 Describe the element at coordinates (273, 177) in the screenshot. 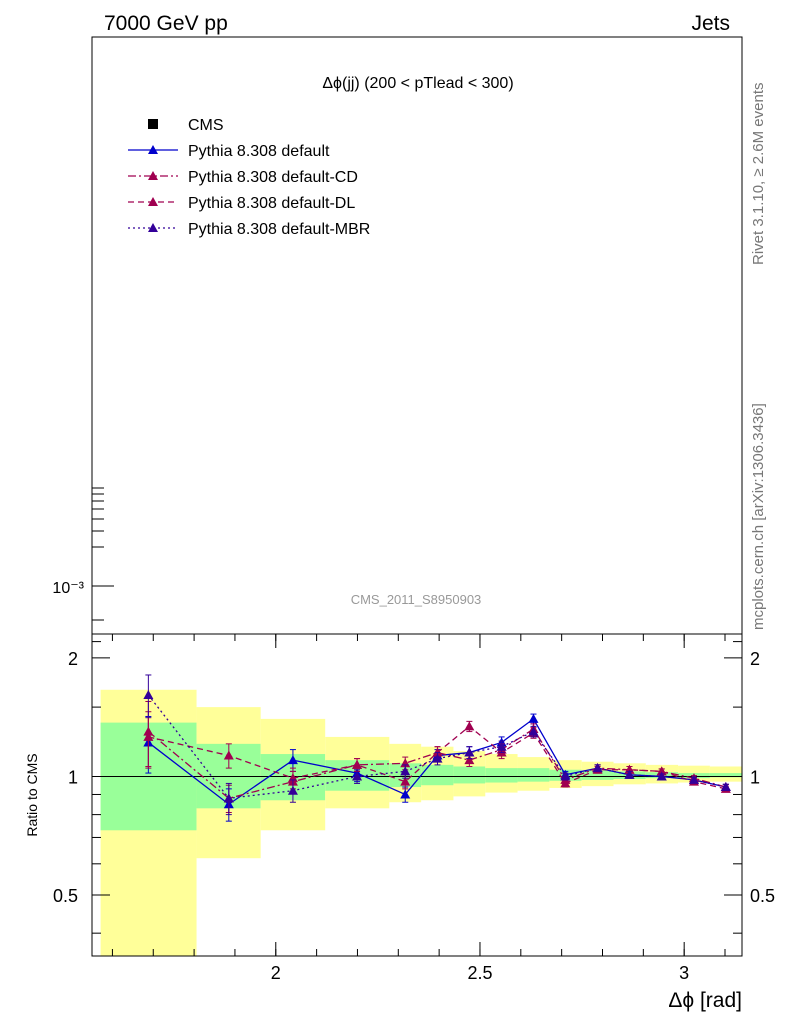

I see `legend-label: Pythia 8.308 default-CD` at that location.